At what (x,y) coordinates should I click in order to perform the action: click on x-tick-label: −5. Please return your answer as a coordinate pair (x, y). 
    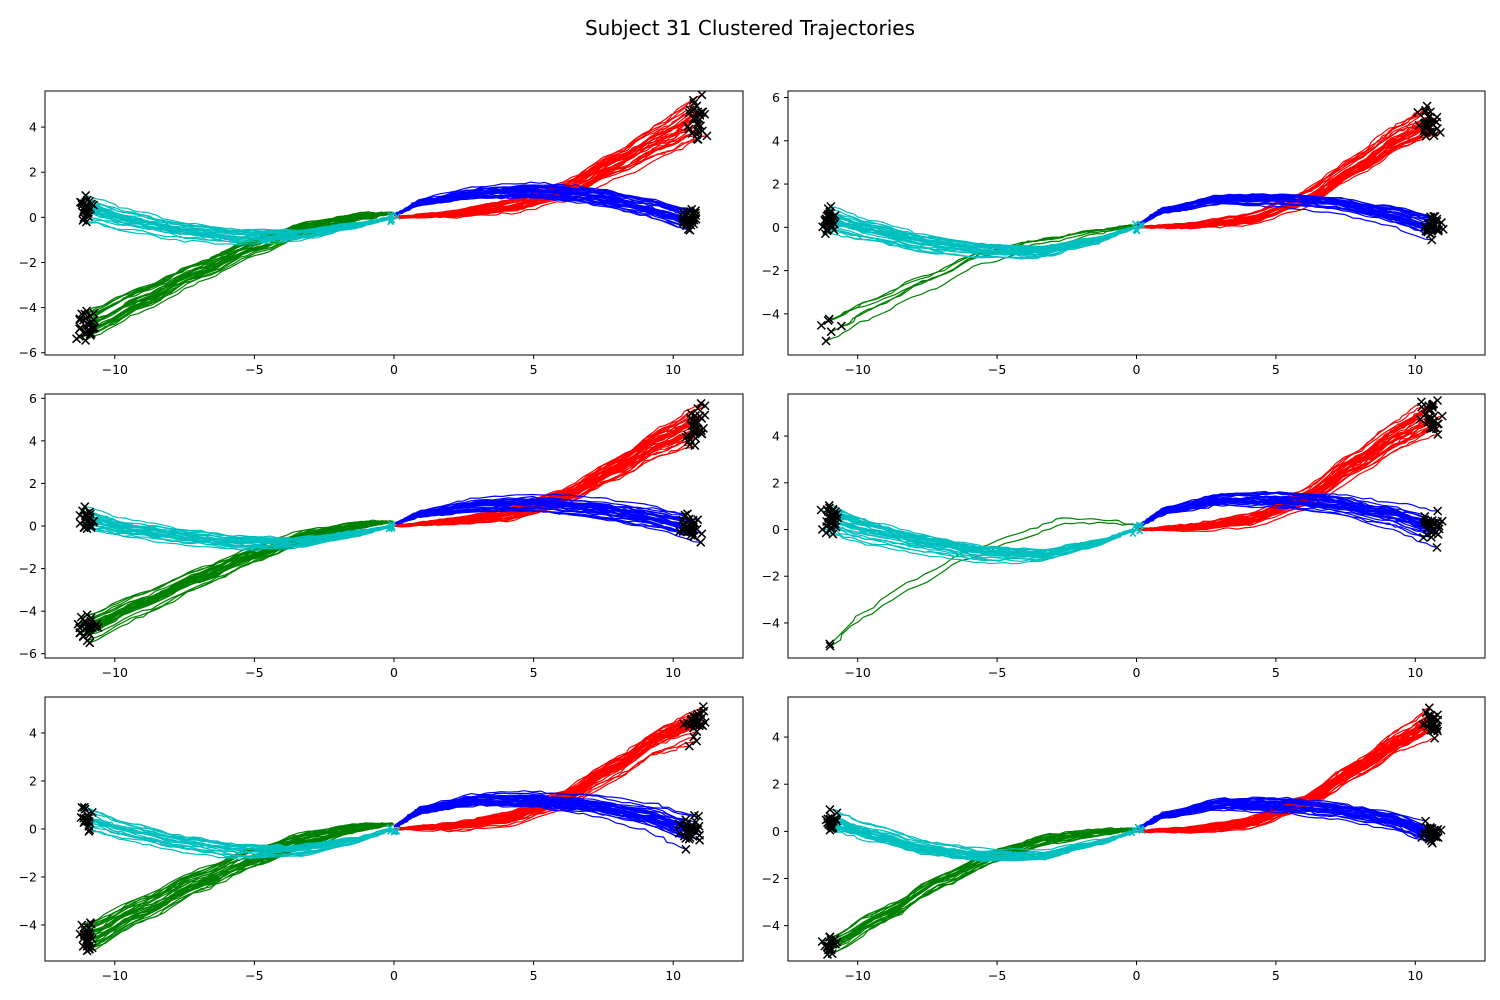
    Looking at the image, I should click on (254, 672).